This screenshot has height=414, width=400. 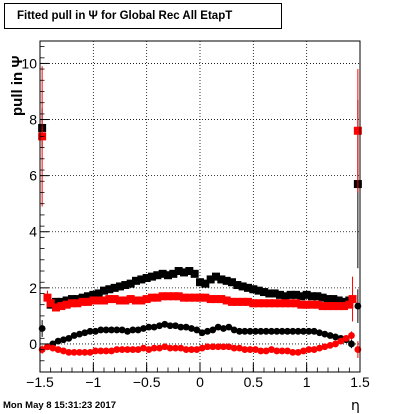 What do you see at coordinates (93, 382) in the screenshot?
I see `x-tick-label: −1` at bounding box center [93, 382].